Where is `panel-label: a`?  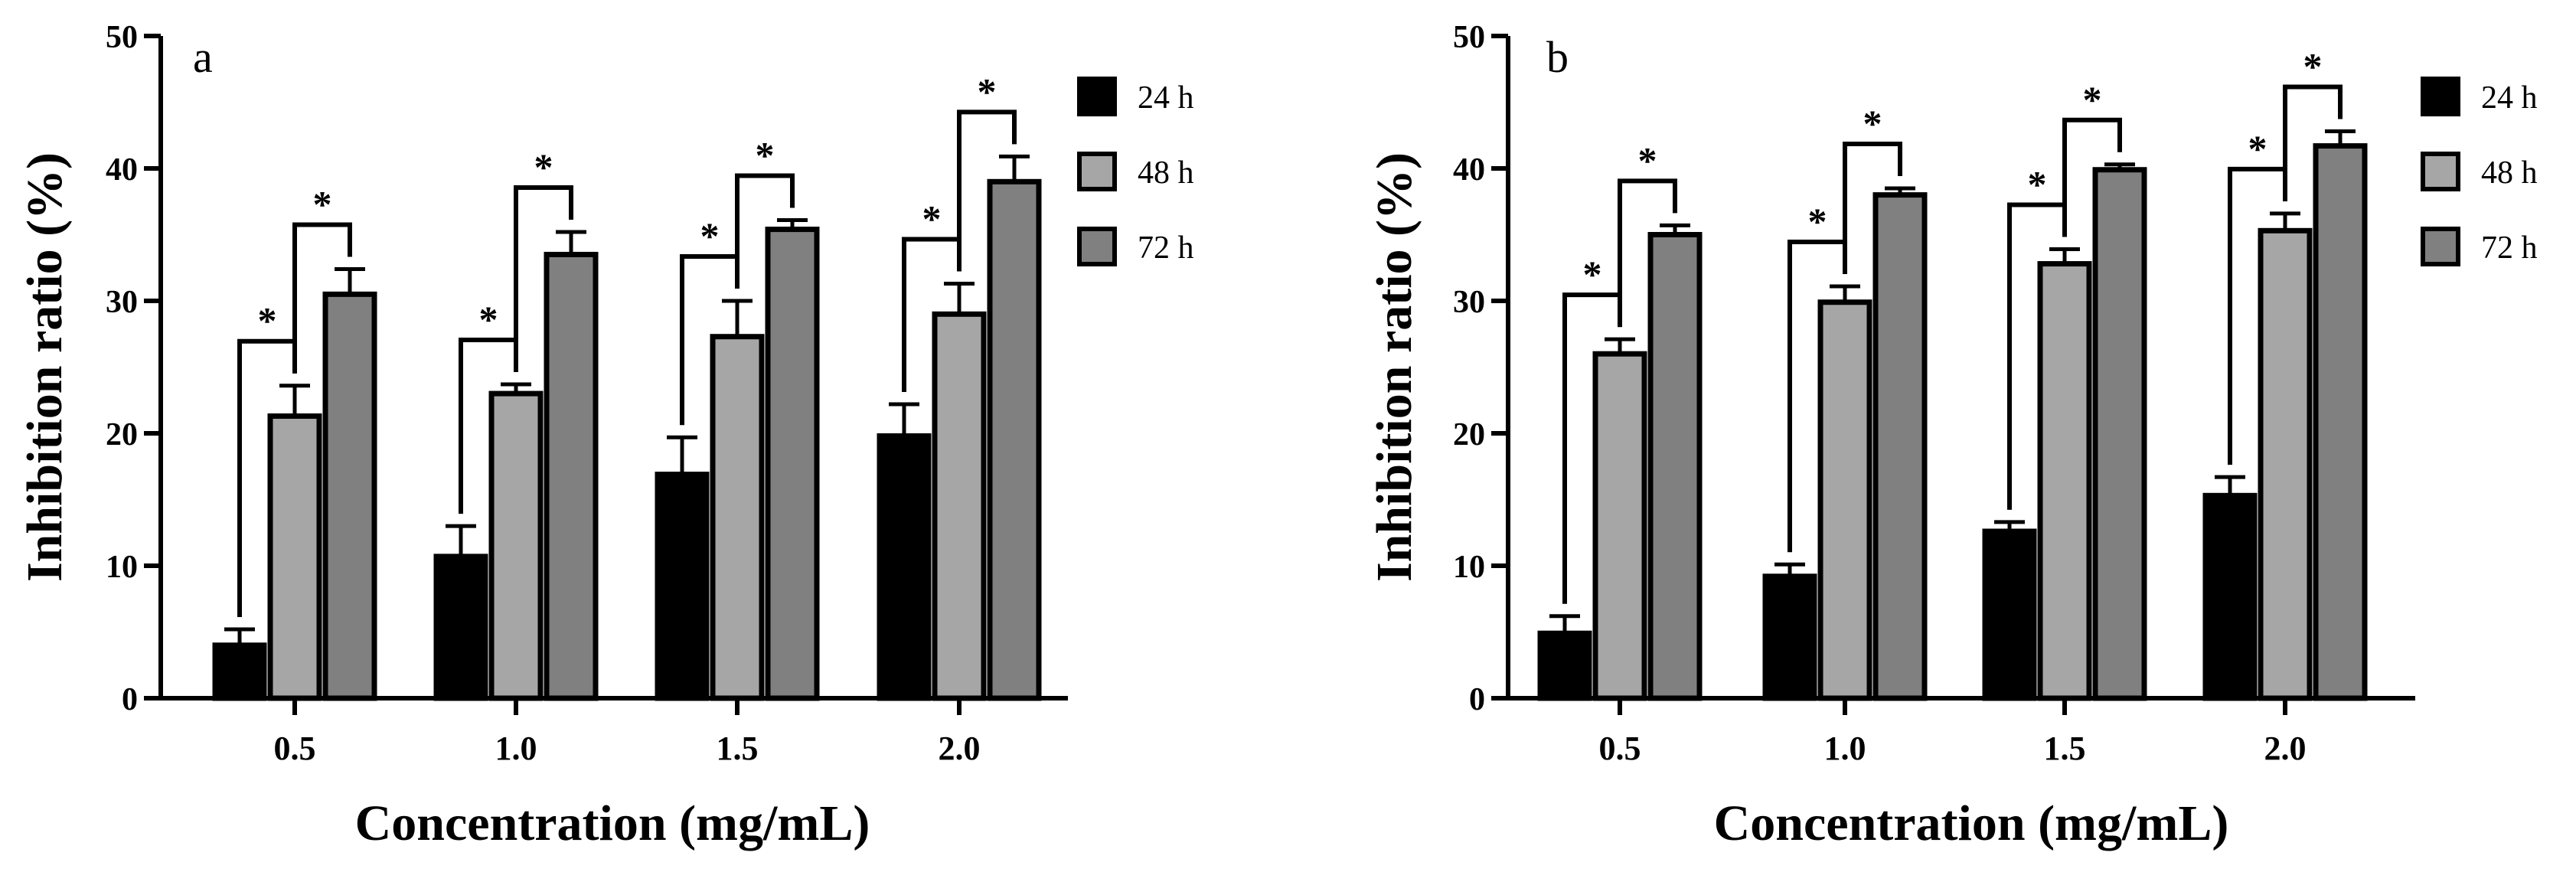
panel-label: a is located at coordinates (203, 57).